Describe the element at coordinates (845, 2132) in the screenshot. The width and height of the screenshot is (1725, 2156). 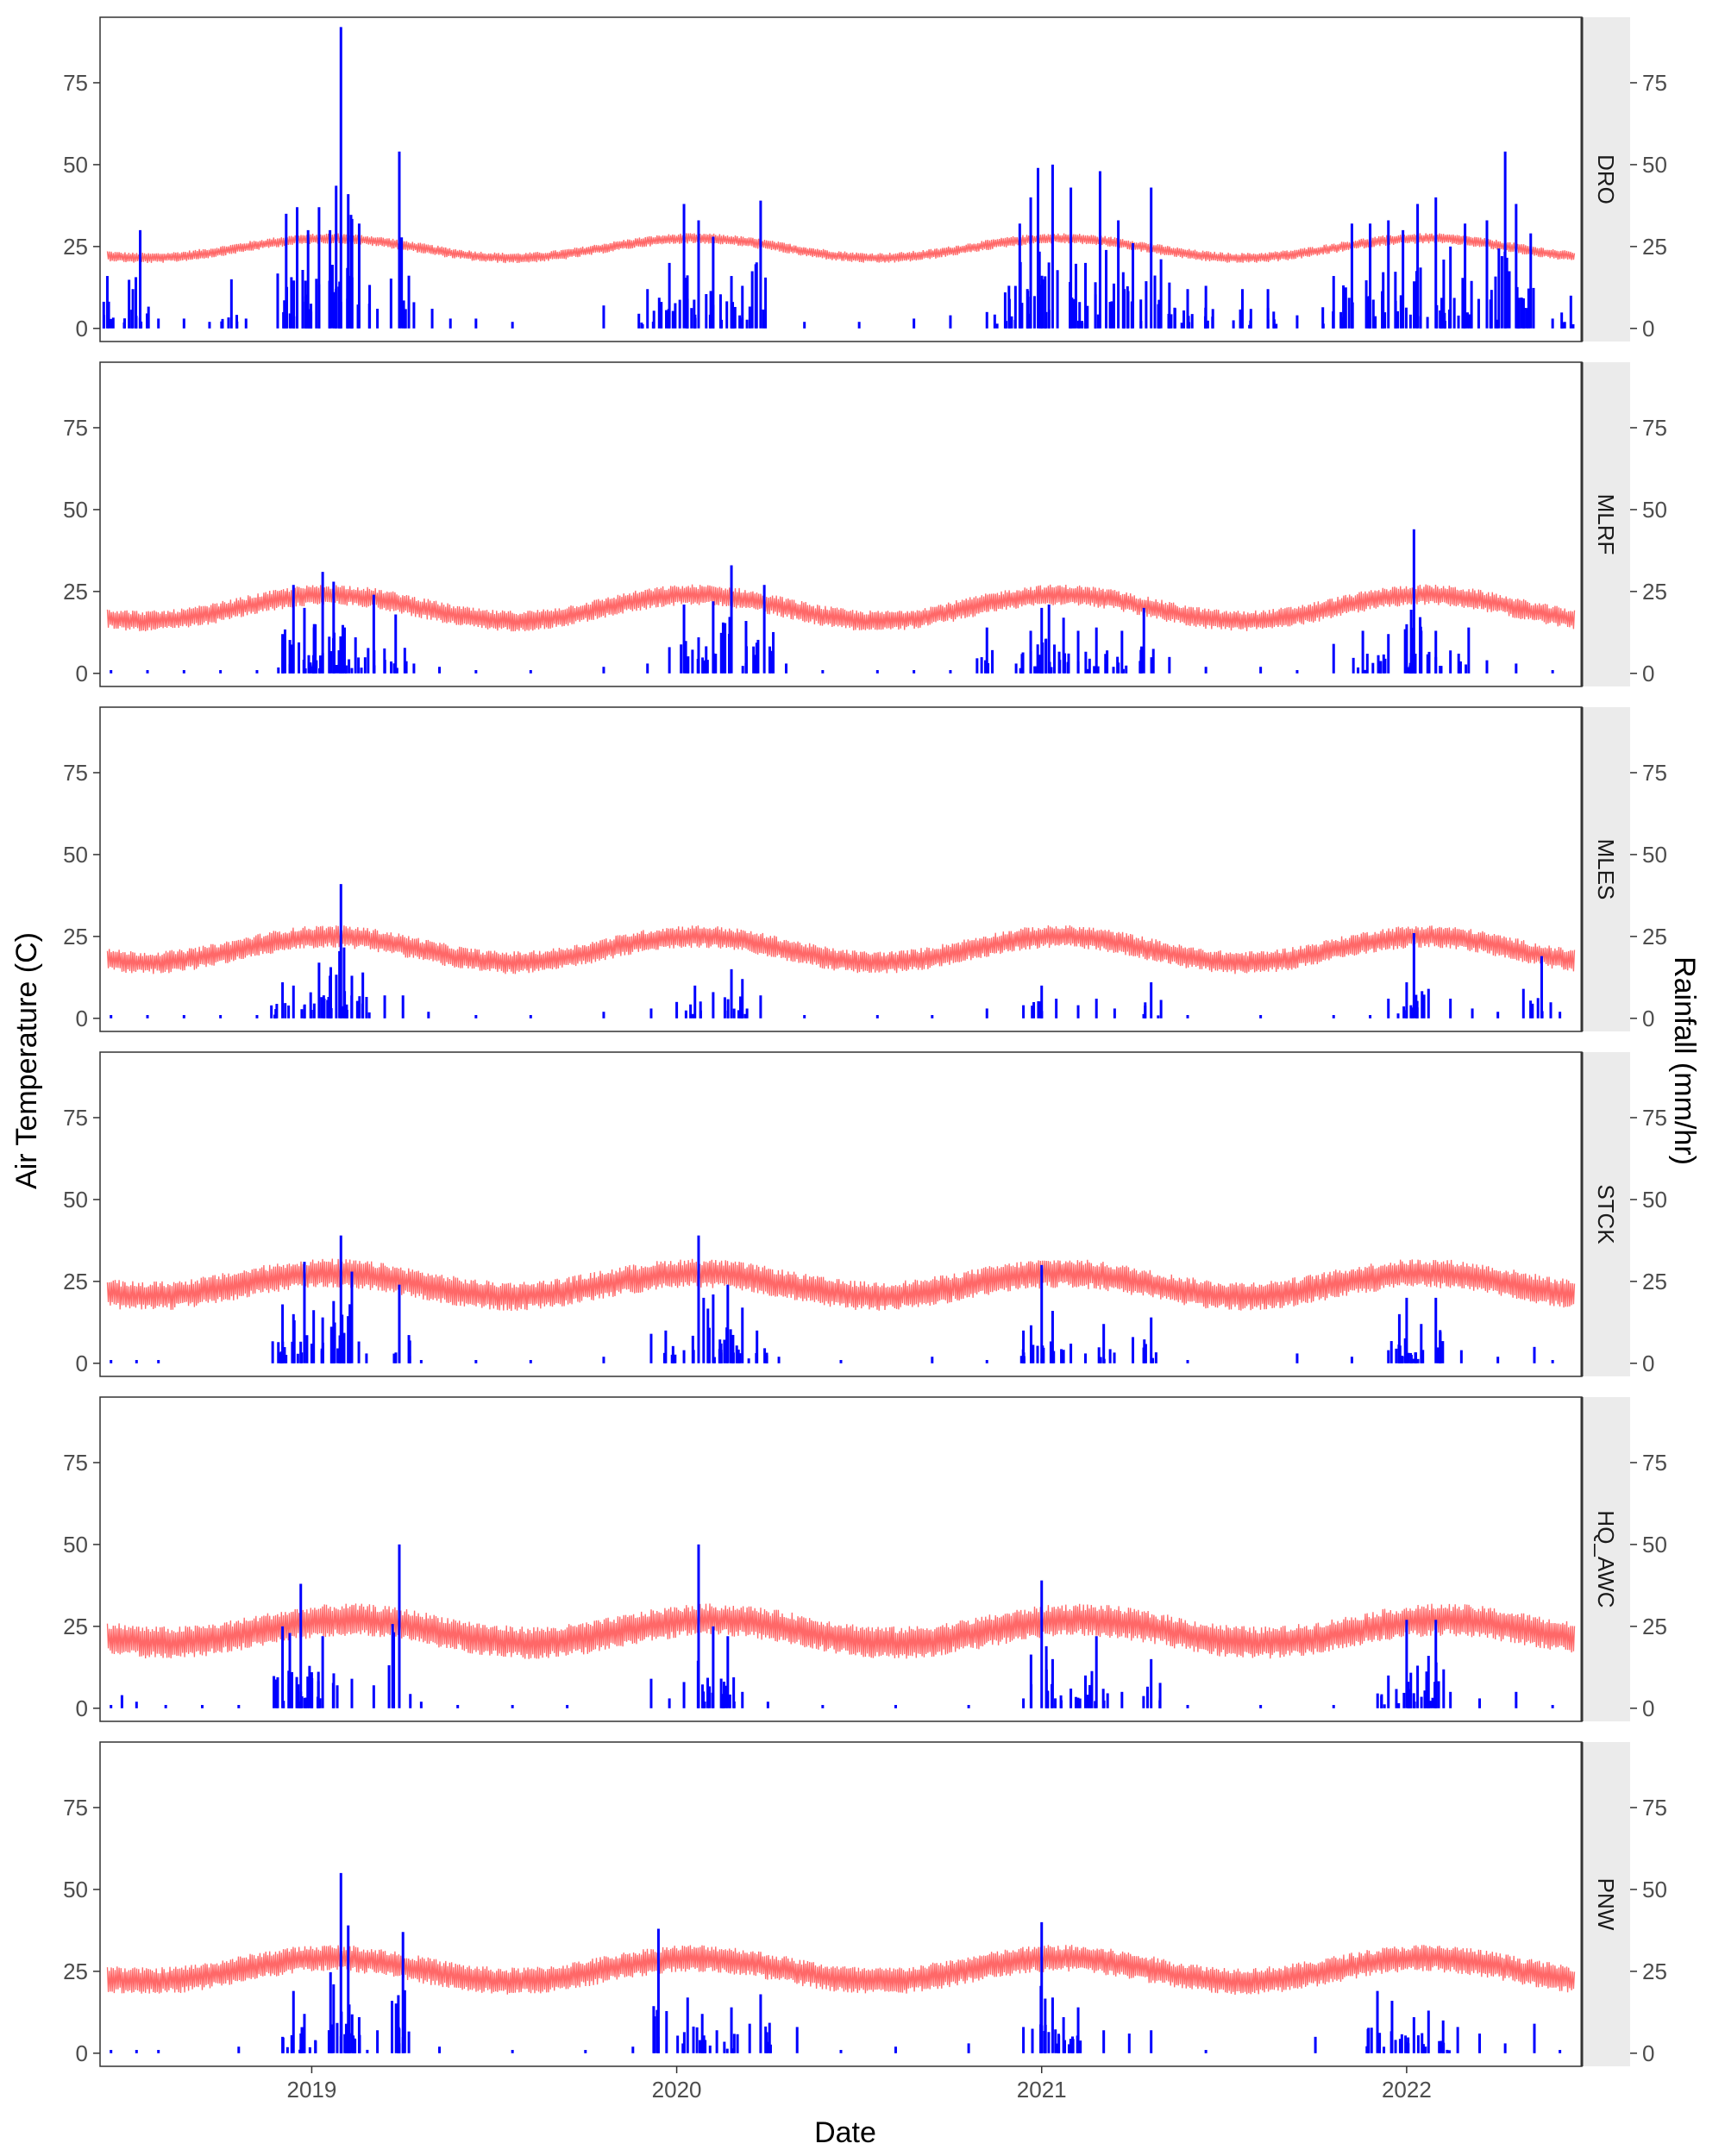
I see `x-axis-title: Date` at that location.